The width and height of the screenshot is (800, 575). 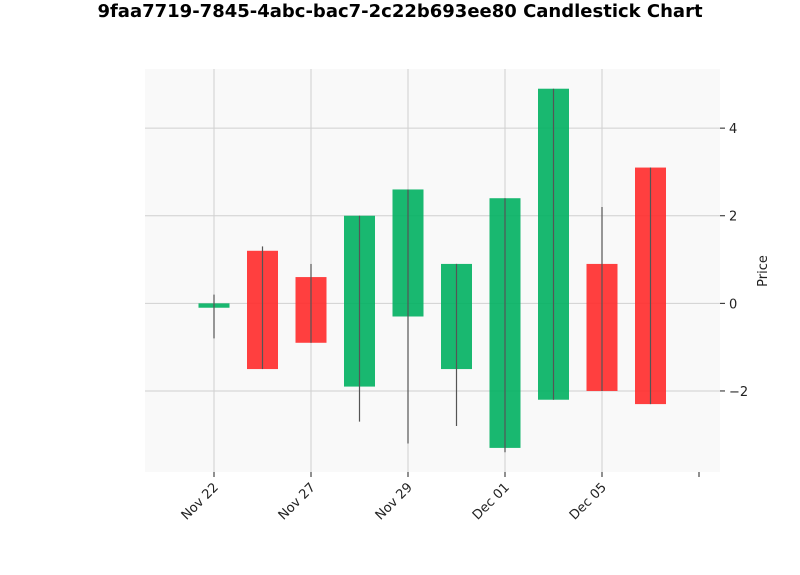 What do you see at coordinates (733, 129) in the screenshot?
I see `y-tick-label: 4` at bounding box center [733, 129].